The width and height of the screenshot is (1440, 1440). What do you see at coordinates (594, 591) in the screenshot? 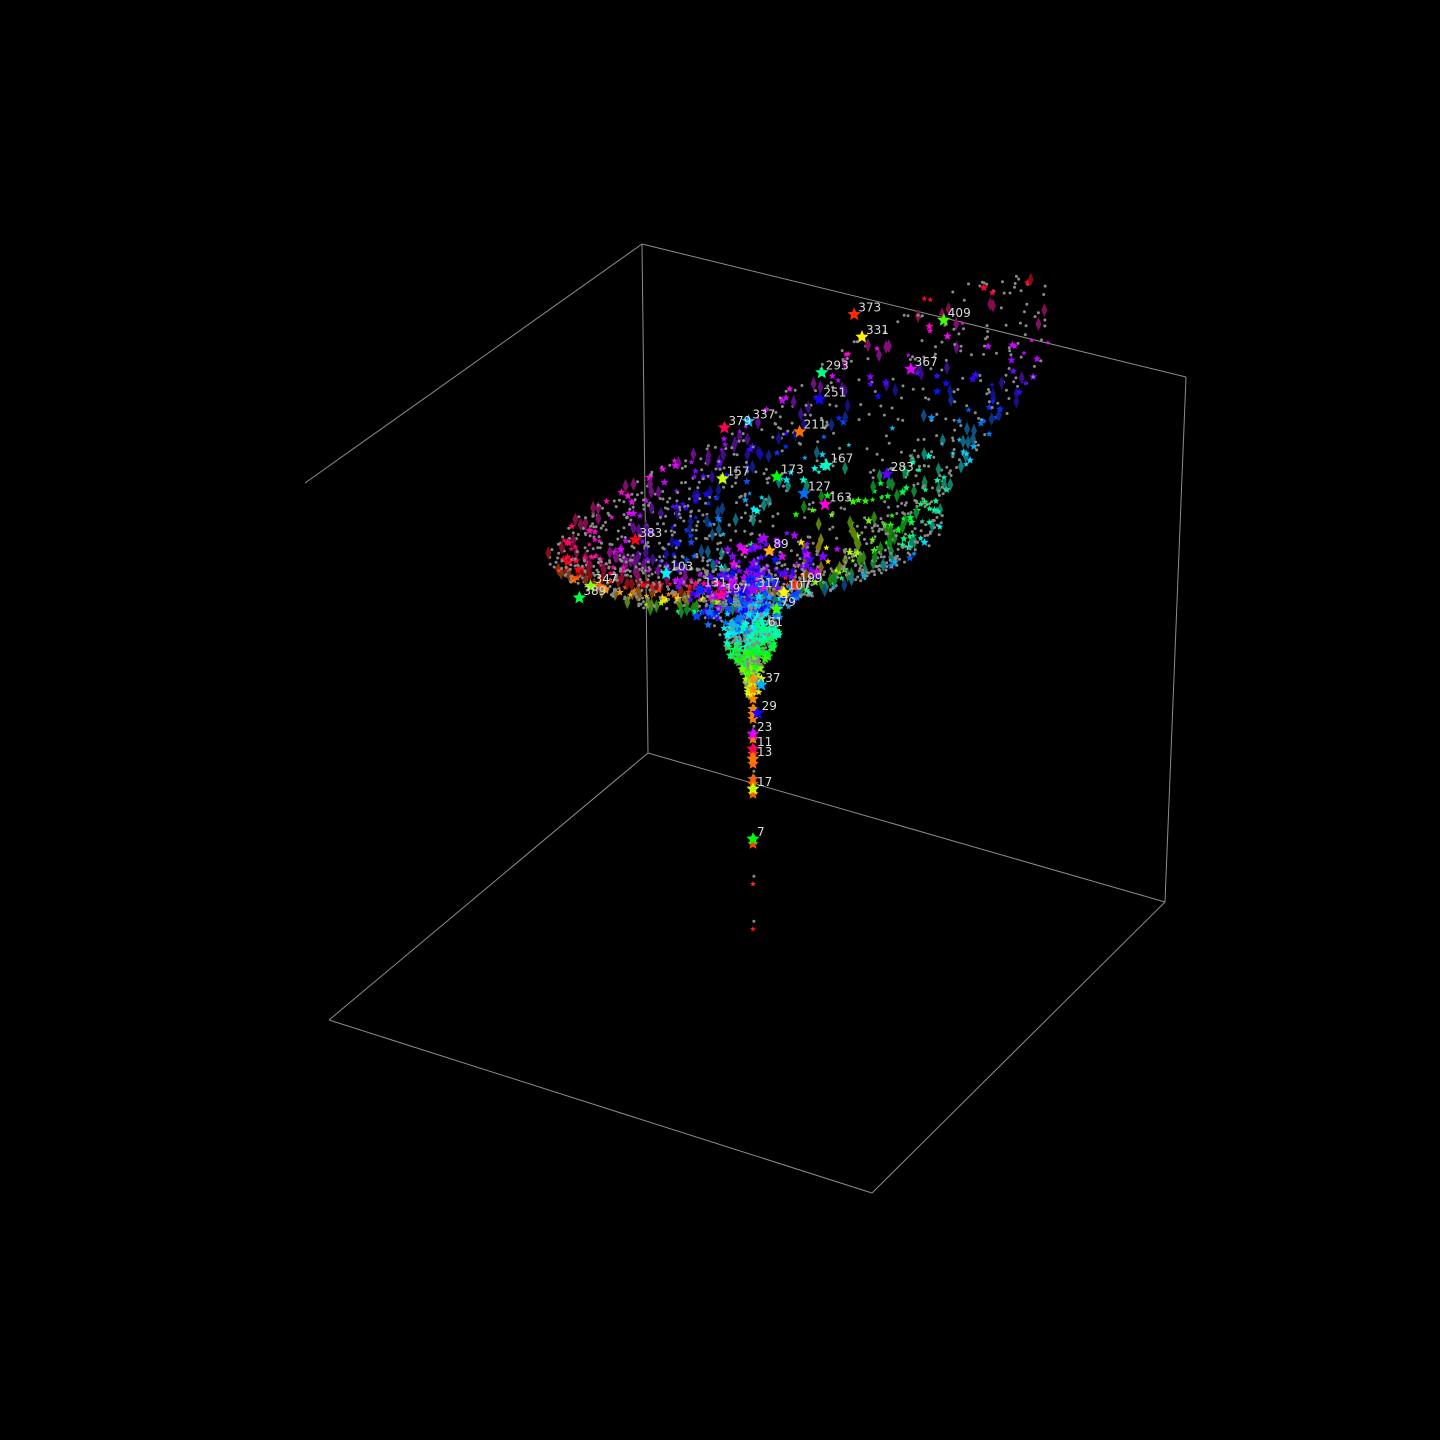
I see `point-label: 389` at bounding box center [594, 591].